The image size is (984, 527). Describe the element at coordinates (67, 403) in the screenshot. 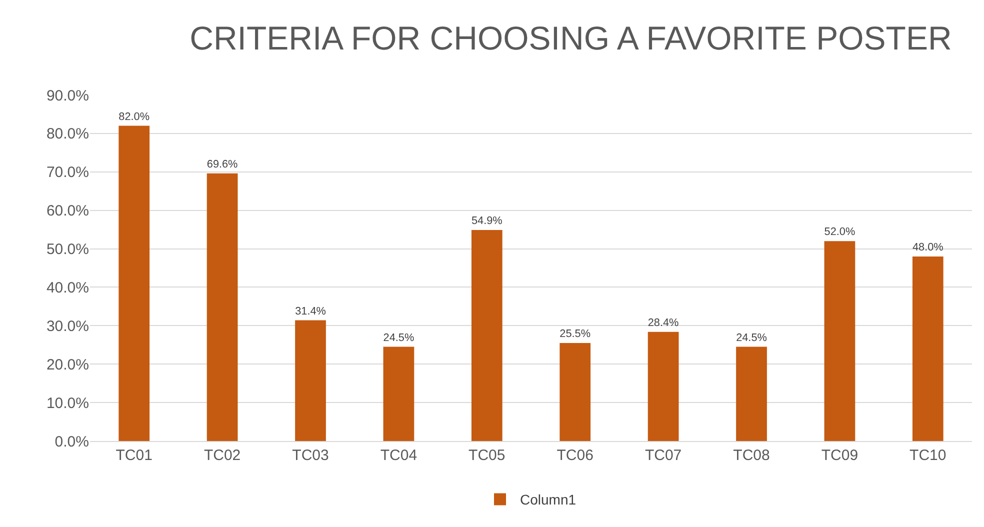

I see `y-tick-label: 10.0%` at that location.